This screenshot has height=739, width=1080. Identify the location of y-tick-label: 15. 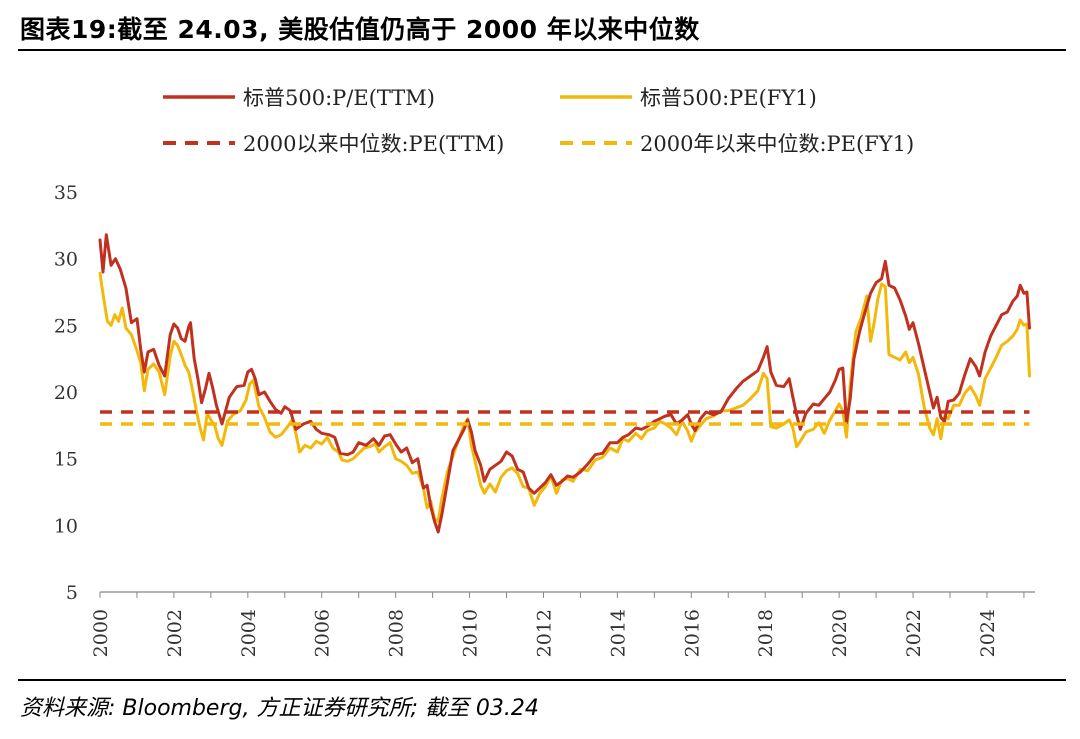
(66, 460).